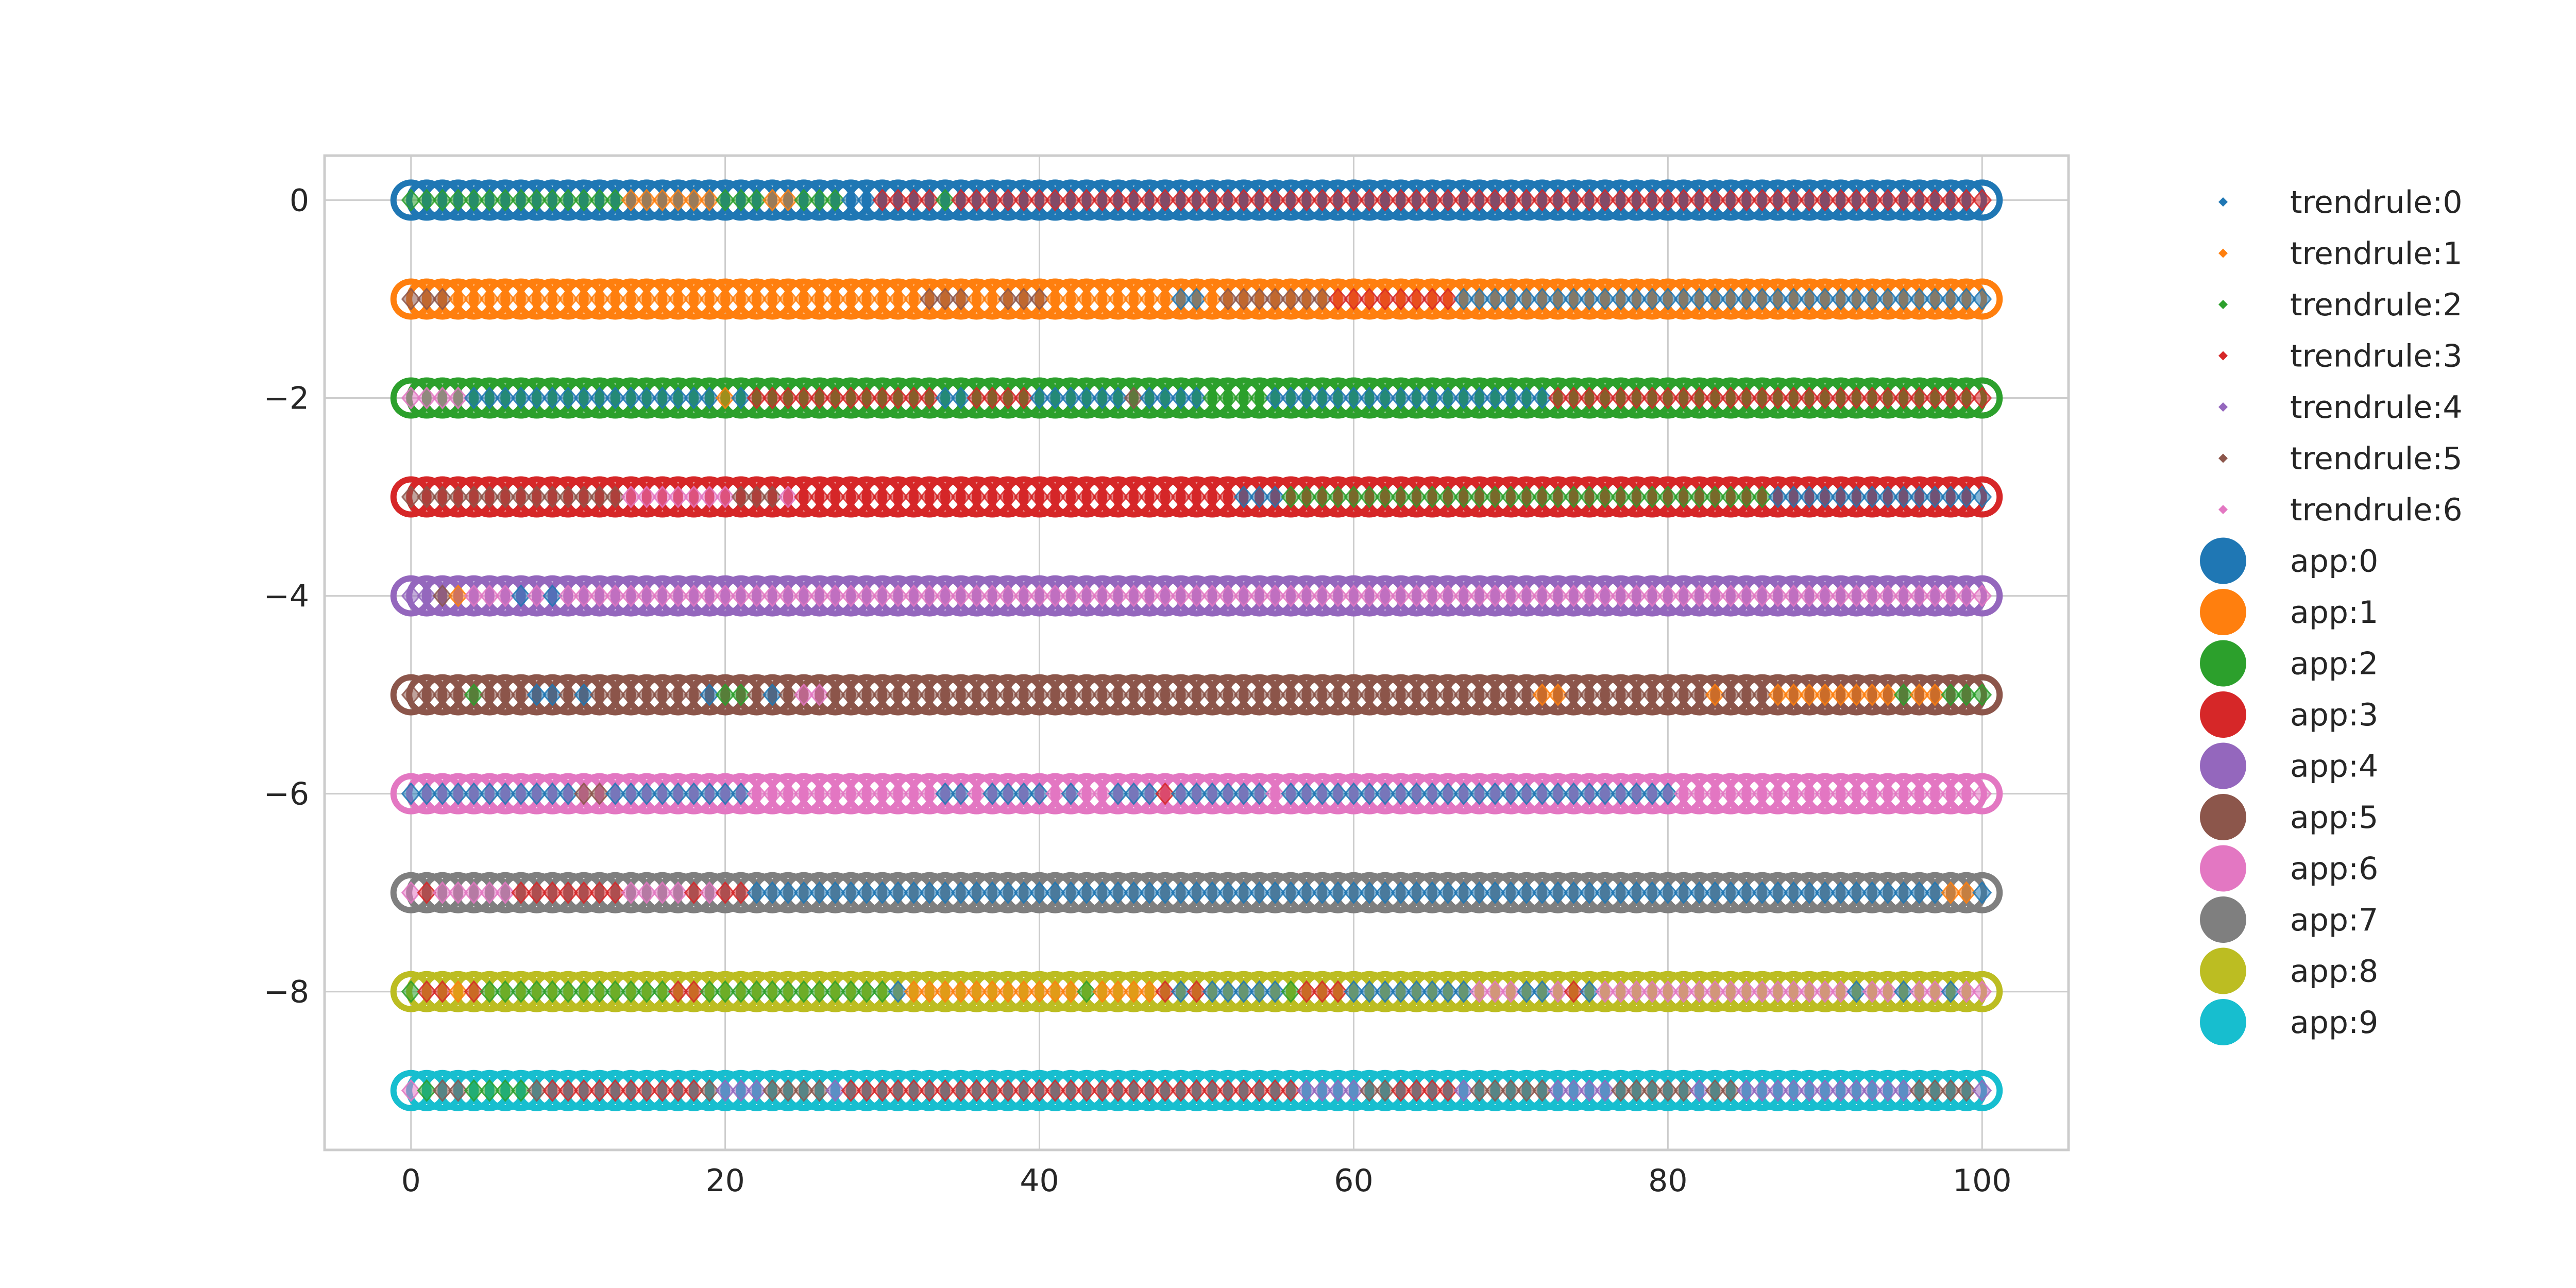  What do you see at coordinates (2376, 305) in the screenshot?
I see `legend-label: trendrule:2` at bounding box center [2376, 305].